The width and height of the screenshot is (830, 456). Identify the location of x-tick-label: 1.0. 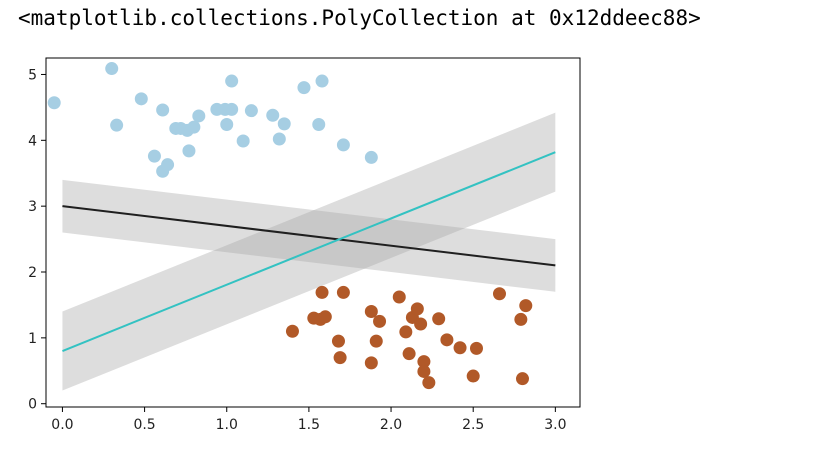
(227, 425).